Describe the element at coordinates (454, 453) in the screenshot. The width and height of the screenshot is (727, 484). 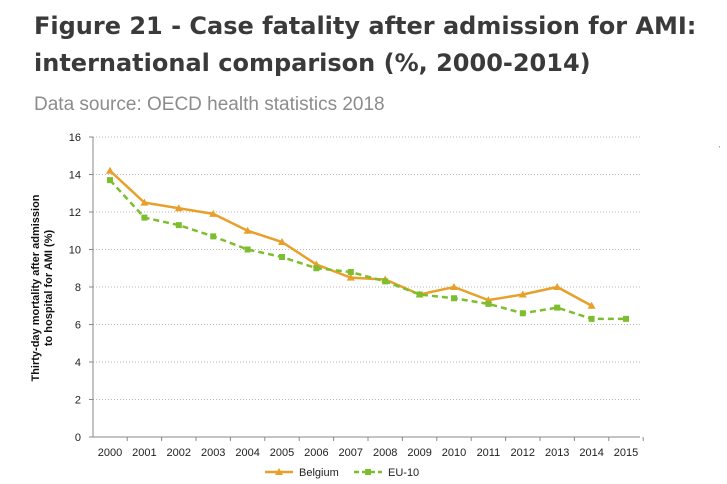
I see `x-tick-label: 2010` at that location.